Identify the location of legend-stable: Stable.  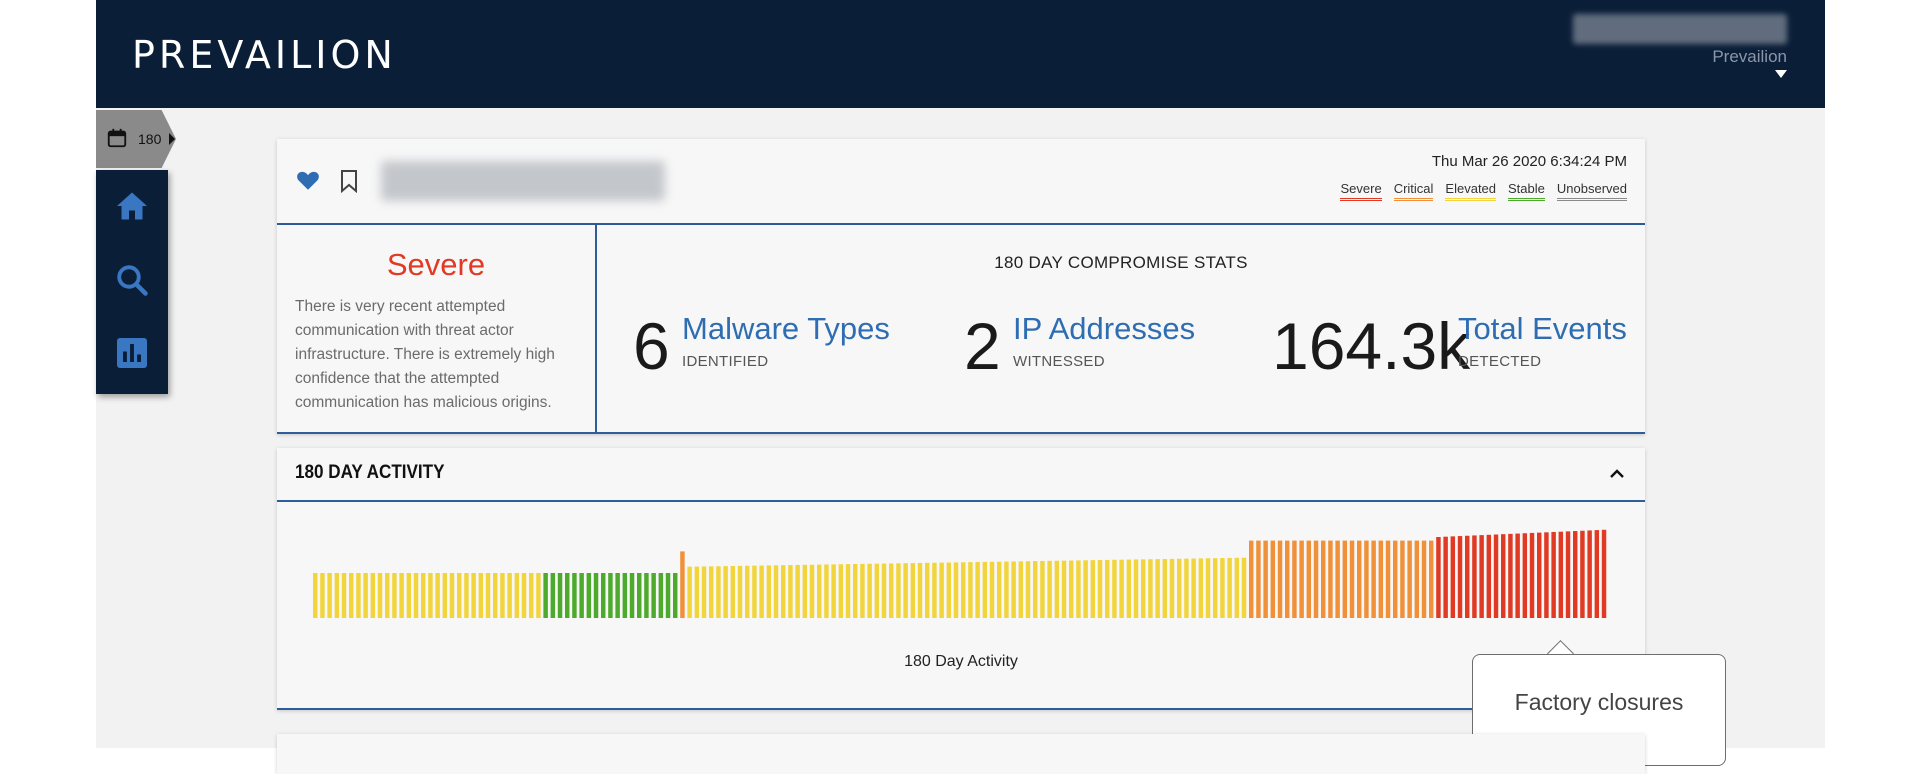
(1526, 191).